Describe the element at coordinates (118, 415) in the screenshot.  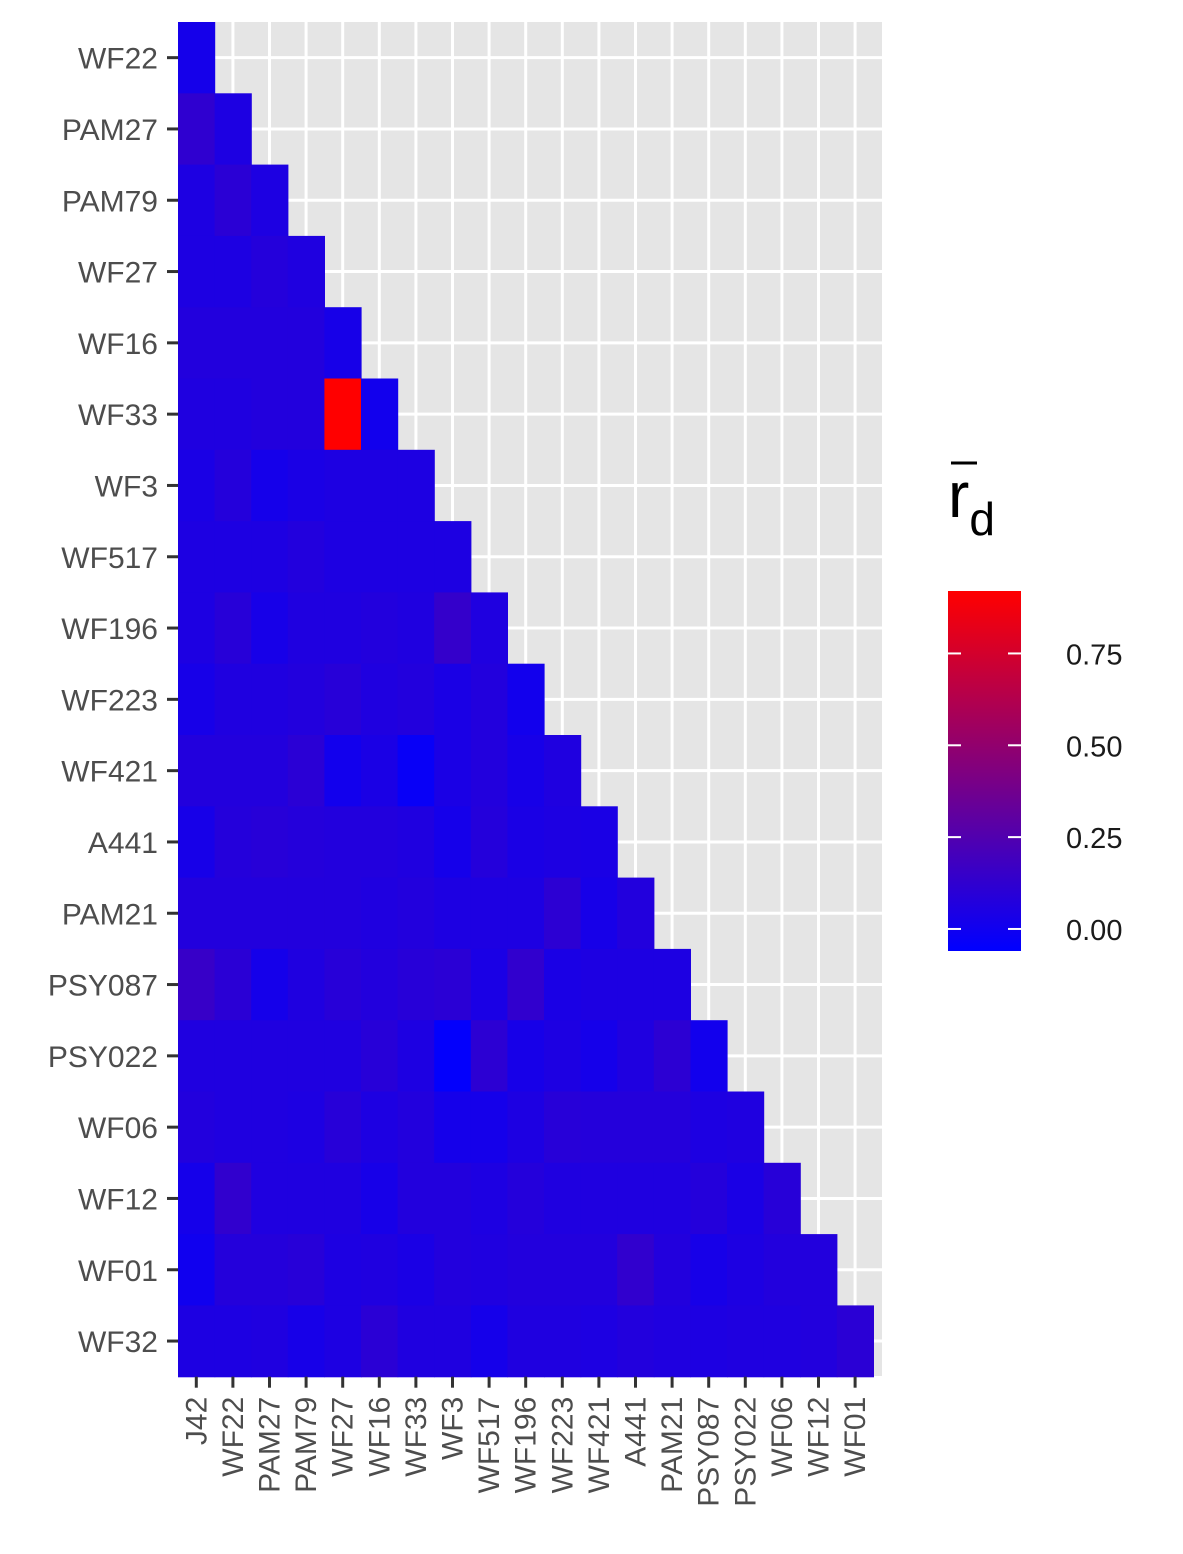
I see `y-tick-label: WF33` at that location.